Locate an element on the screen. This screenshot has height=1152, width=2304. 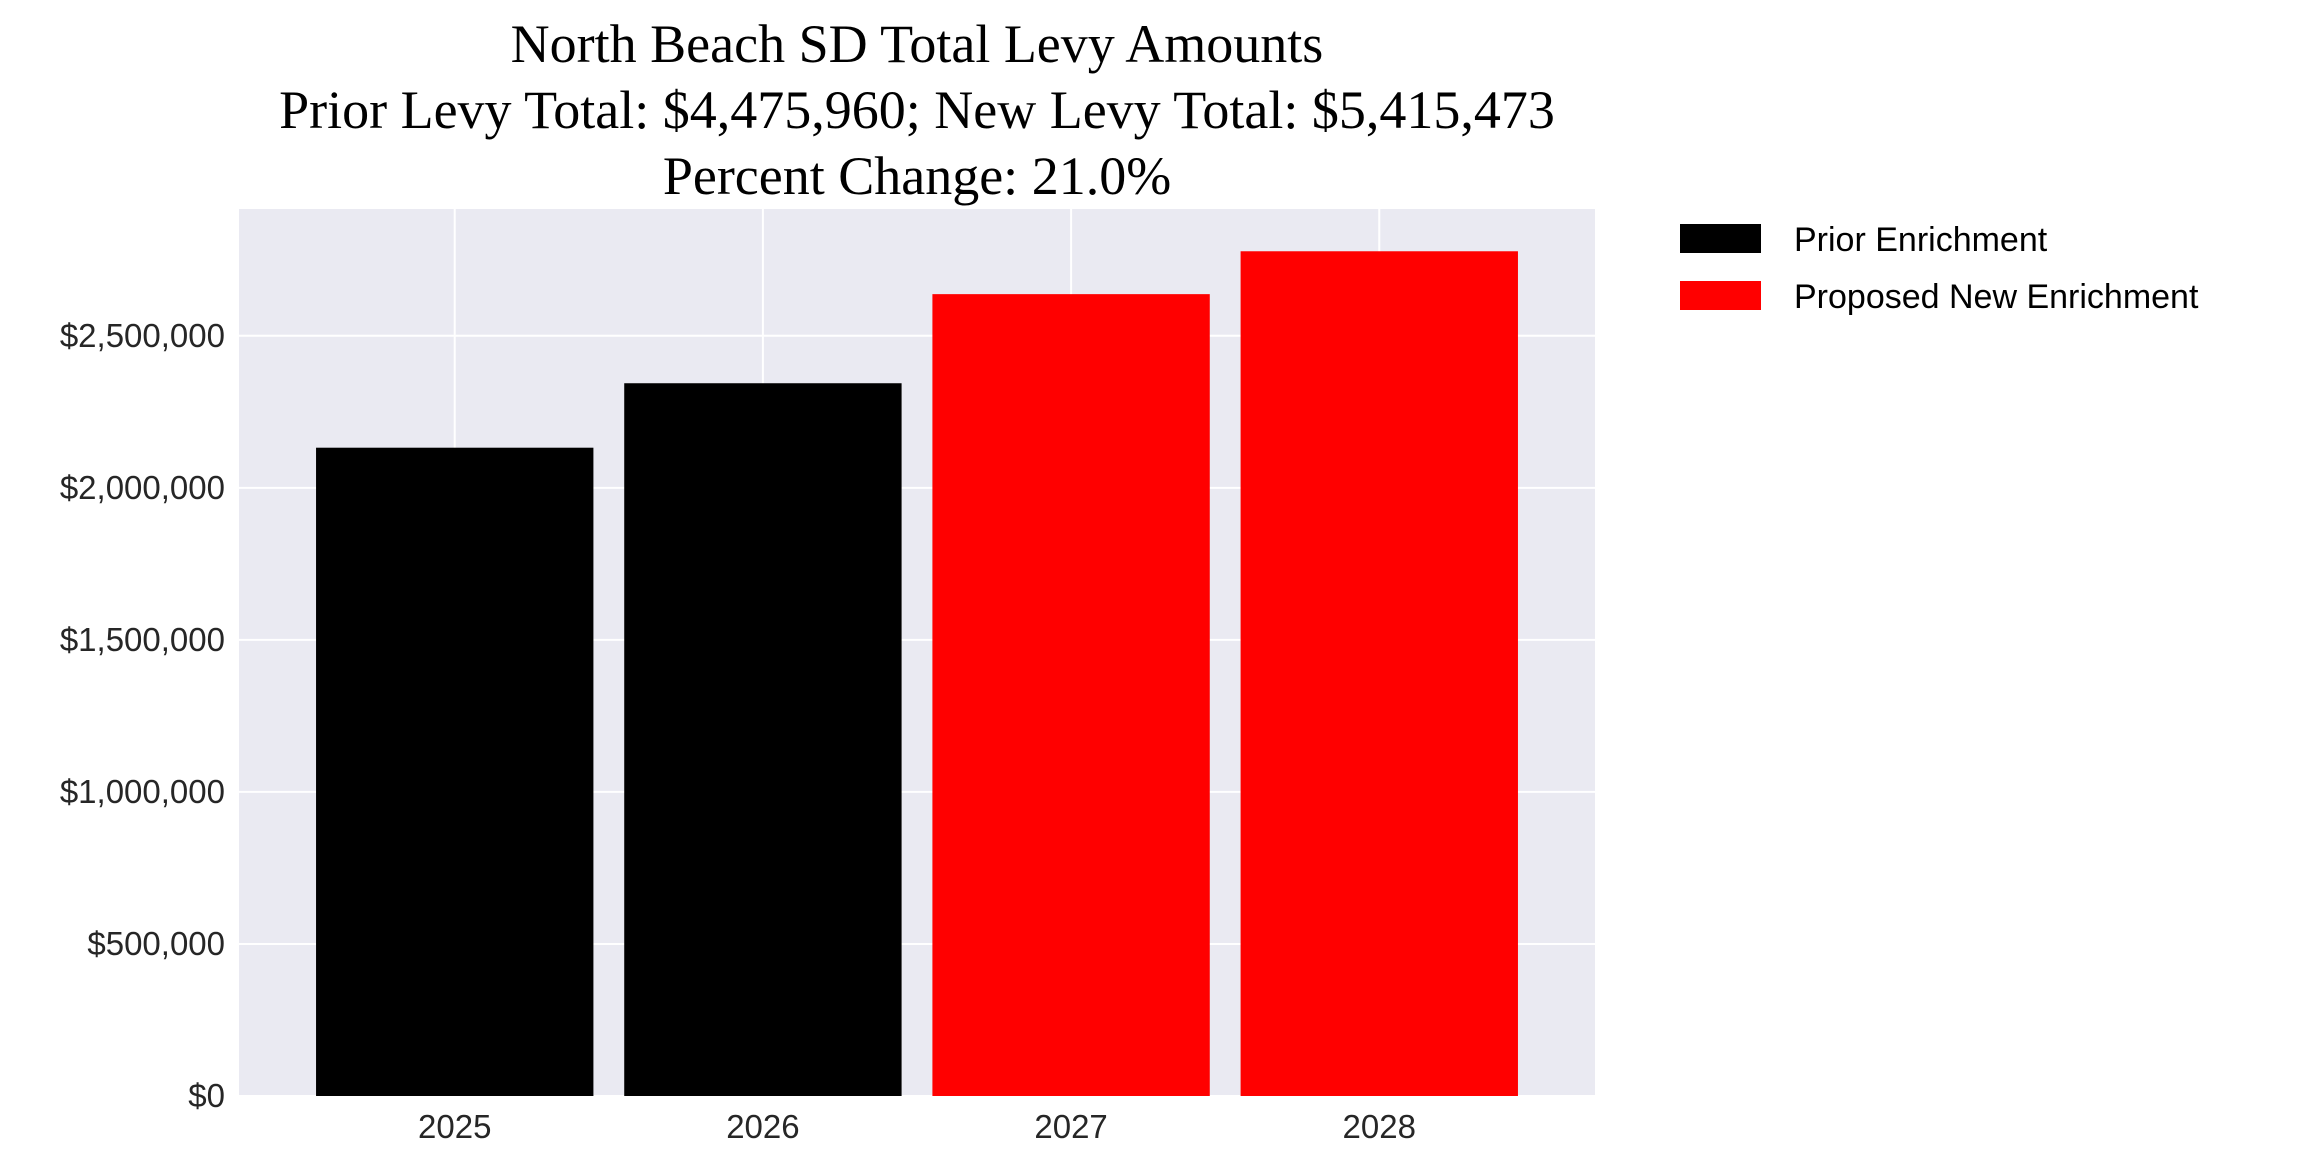
bar-2026 is located at coordinates (763, 740).